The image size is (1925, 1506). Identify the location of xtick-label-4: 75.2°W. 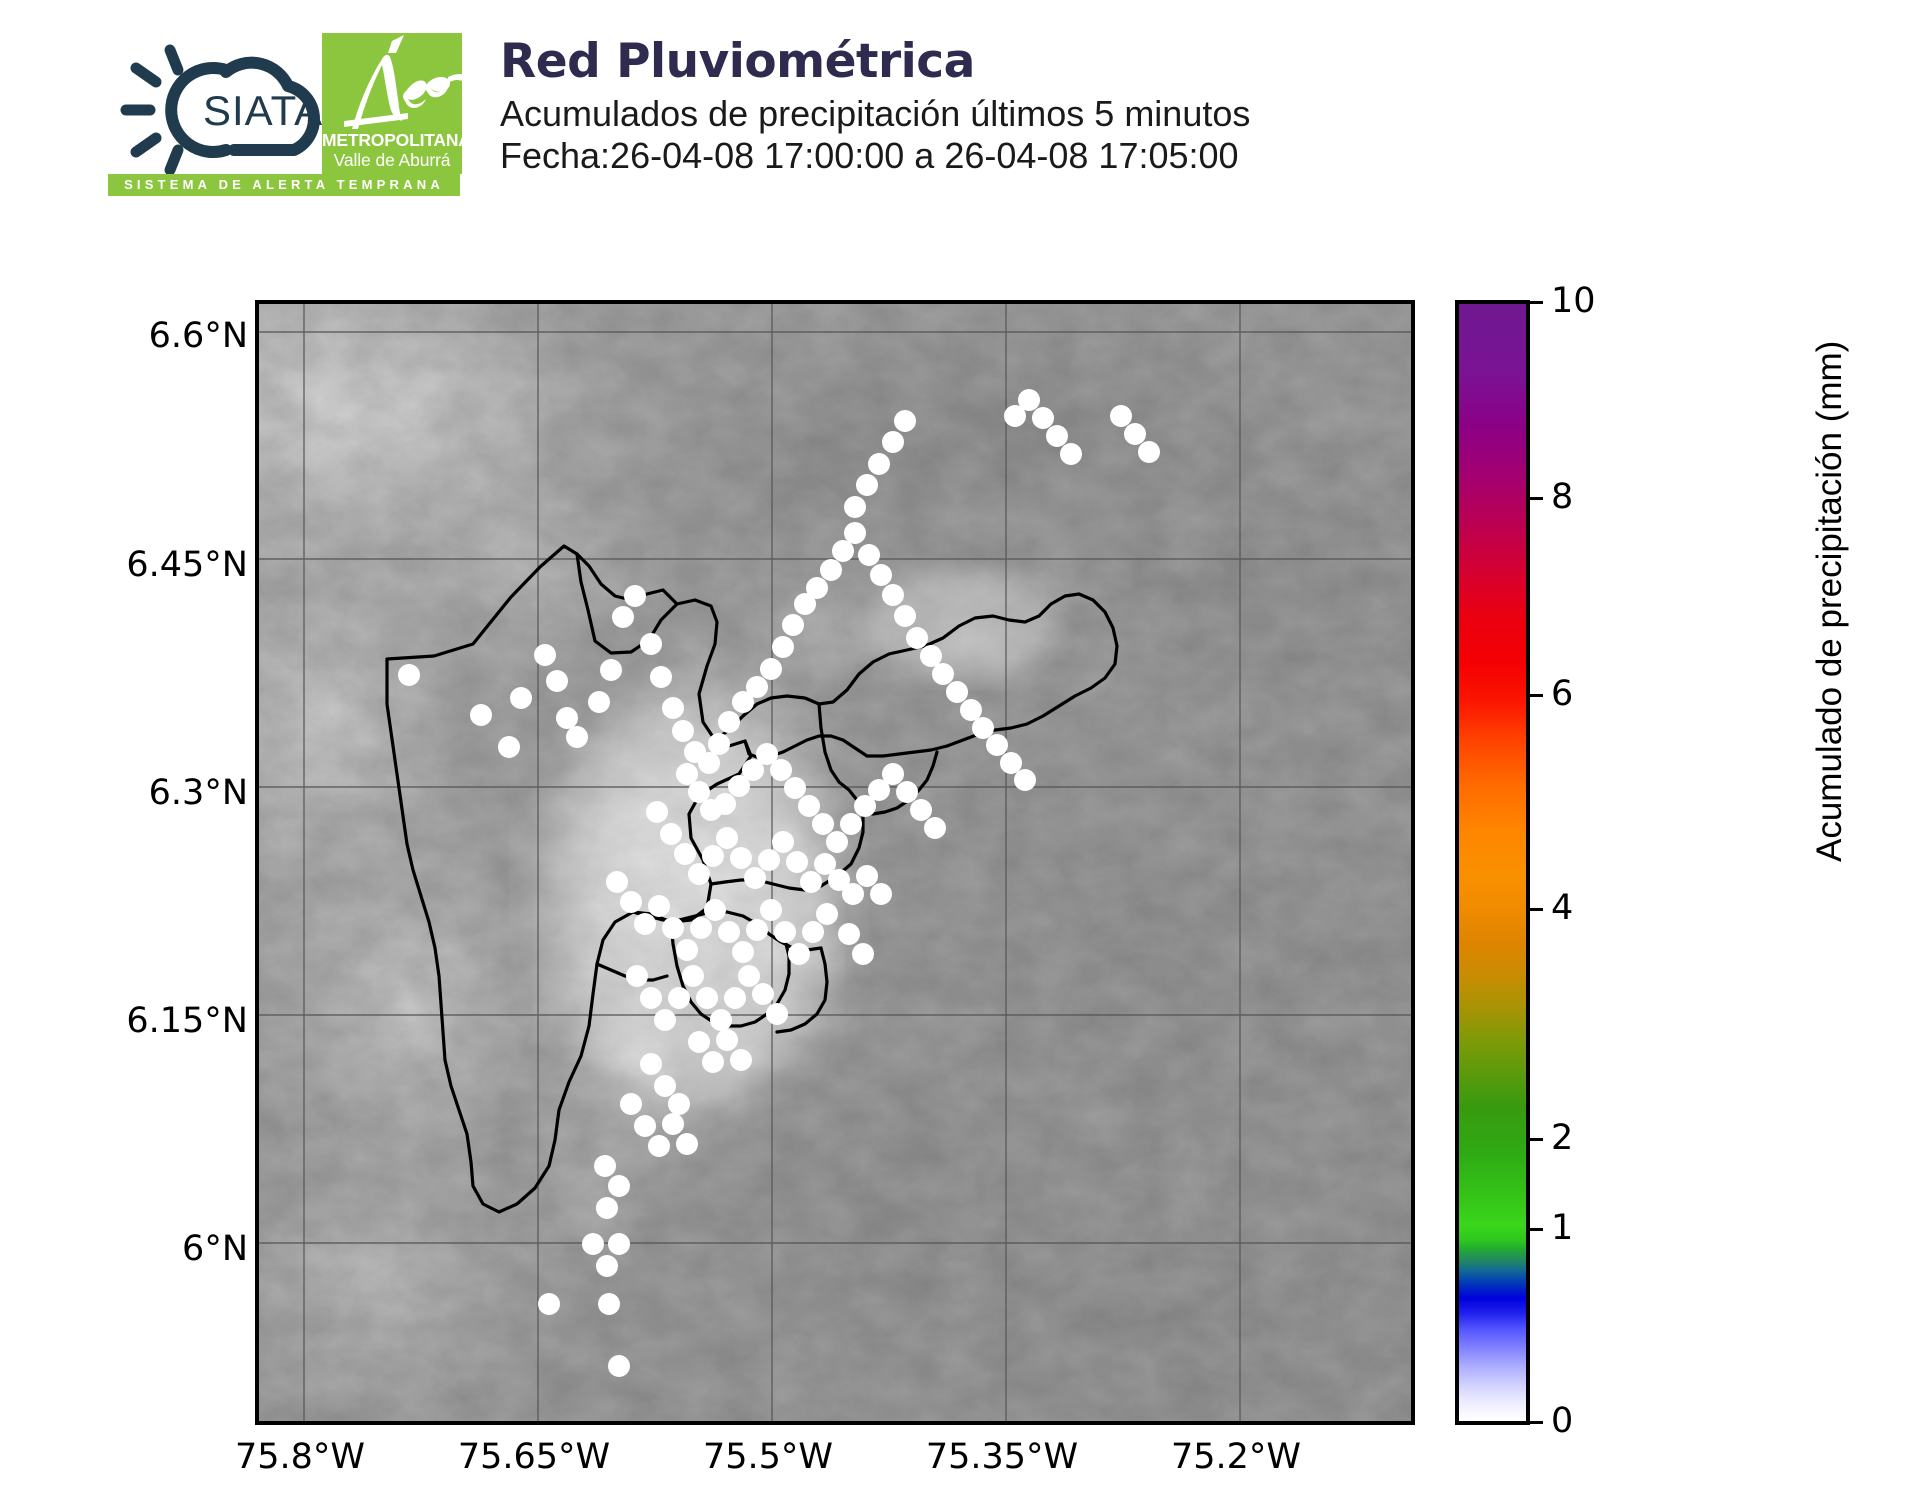
(1236, 1457).